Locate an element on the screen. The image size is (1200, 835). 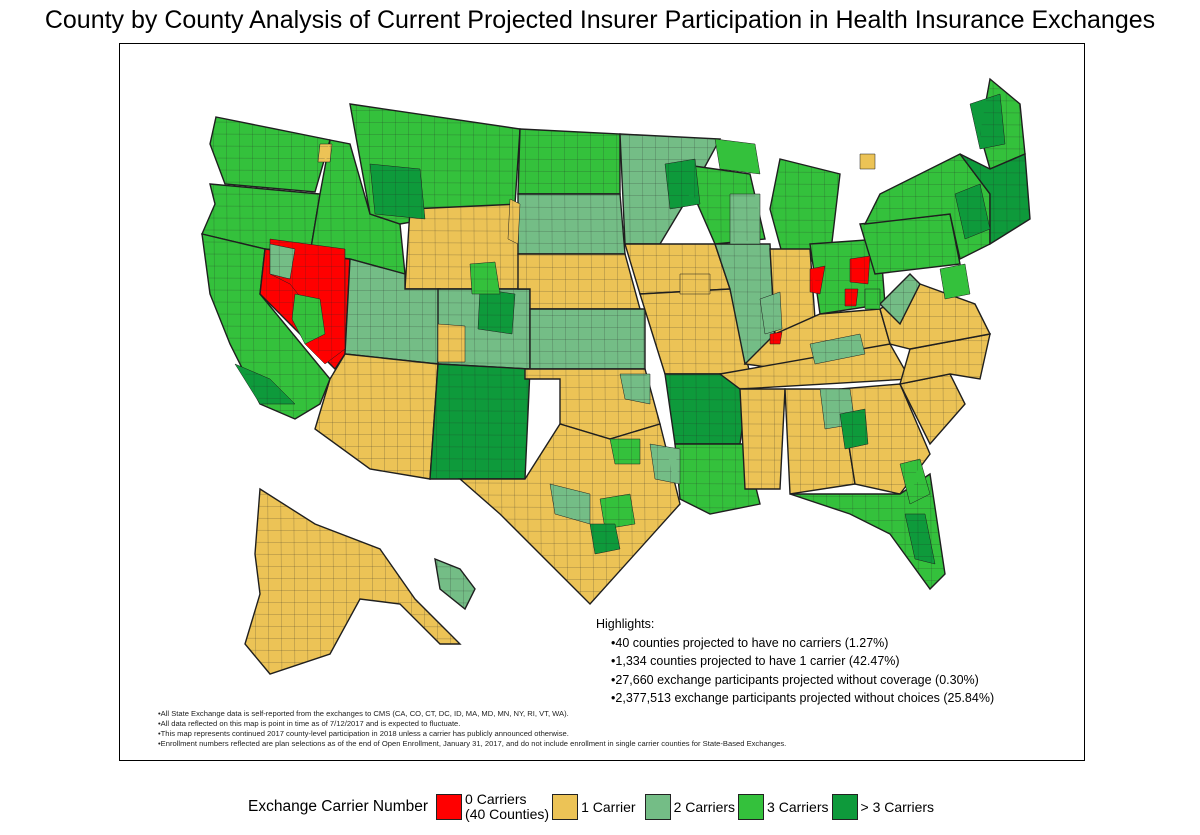
state-ms is located at coordinates (762, 439).